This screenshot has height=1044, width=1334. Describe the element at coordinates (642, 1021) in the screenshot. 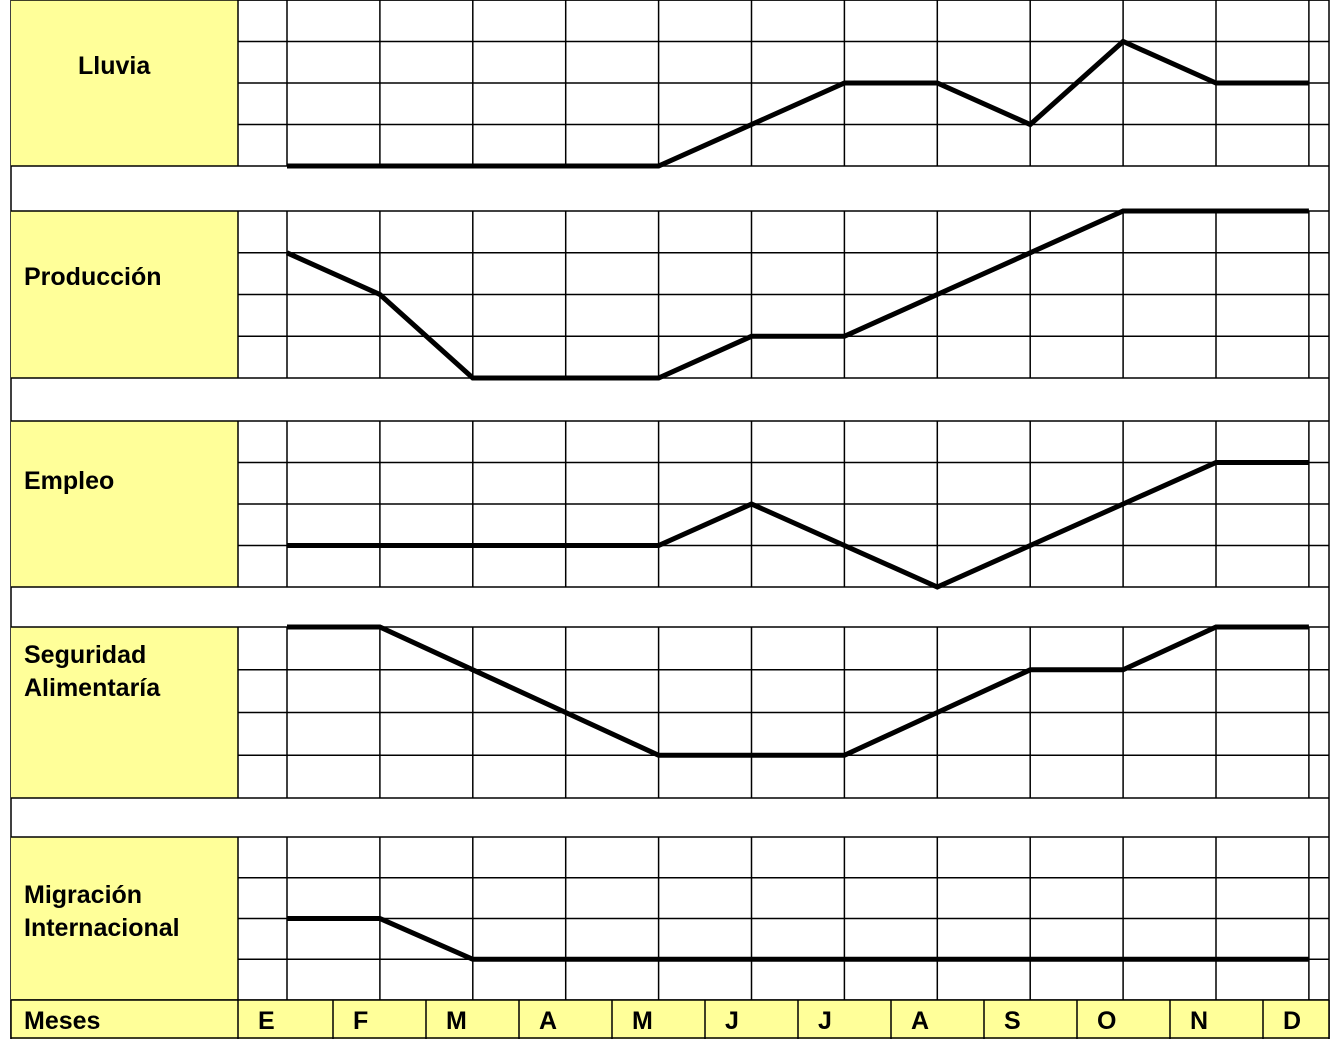

I see `x-tick-label-4: M` at that location.